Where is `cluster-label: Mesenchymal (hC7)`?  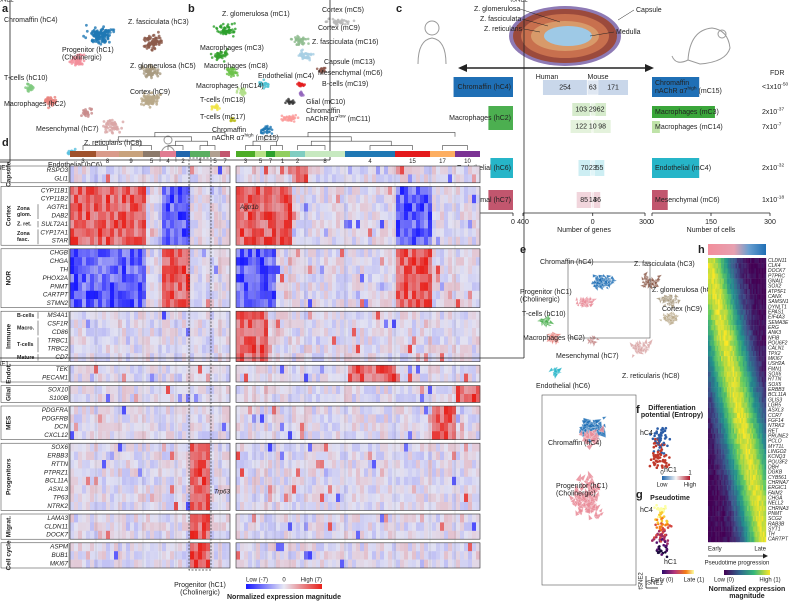
cluster-label: Mesenchymal (hC7) is located at coordinates (67, 129).